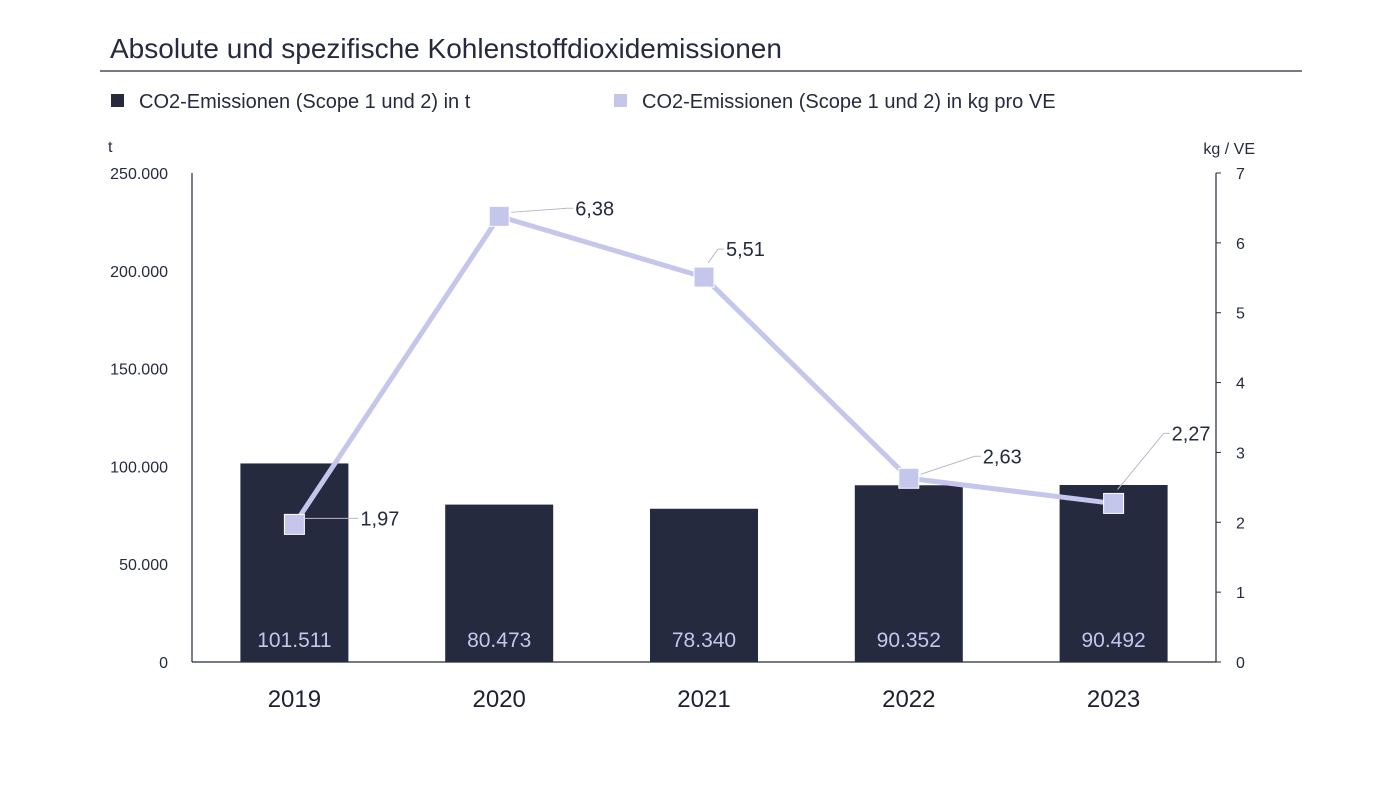  Describe the element at coordinates (1240, 663) in the screenshot. I see `y-right-tick-label: 0` at that location.